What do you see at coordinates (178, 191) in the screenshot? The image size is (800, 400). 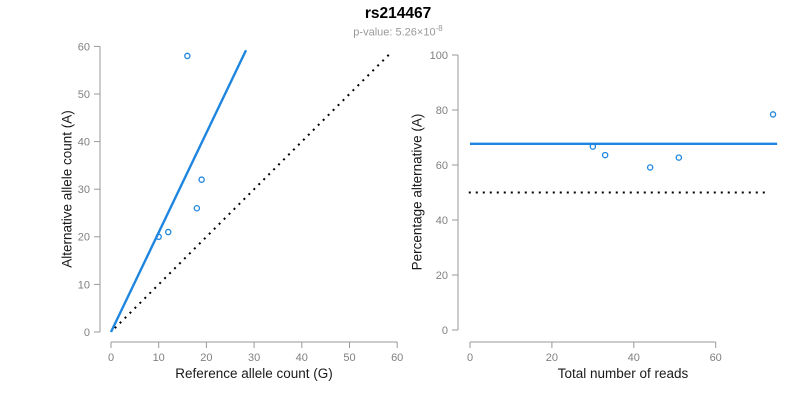 I see `fit-line` at bounding box center [178, 191].